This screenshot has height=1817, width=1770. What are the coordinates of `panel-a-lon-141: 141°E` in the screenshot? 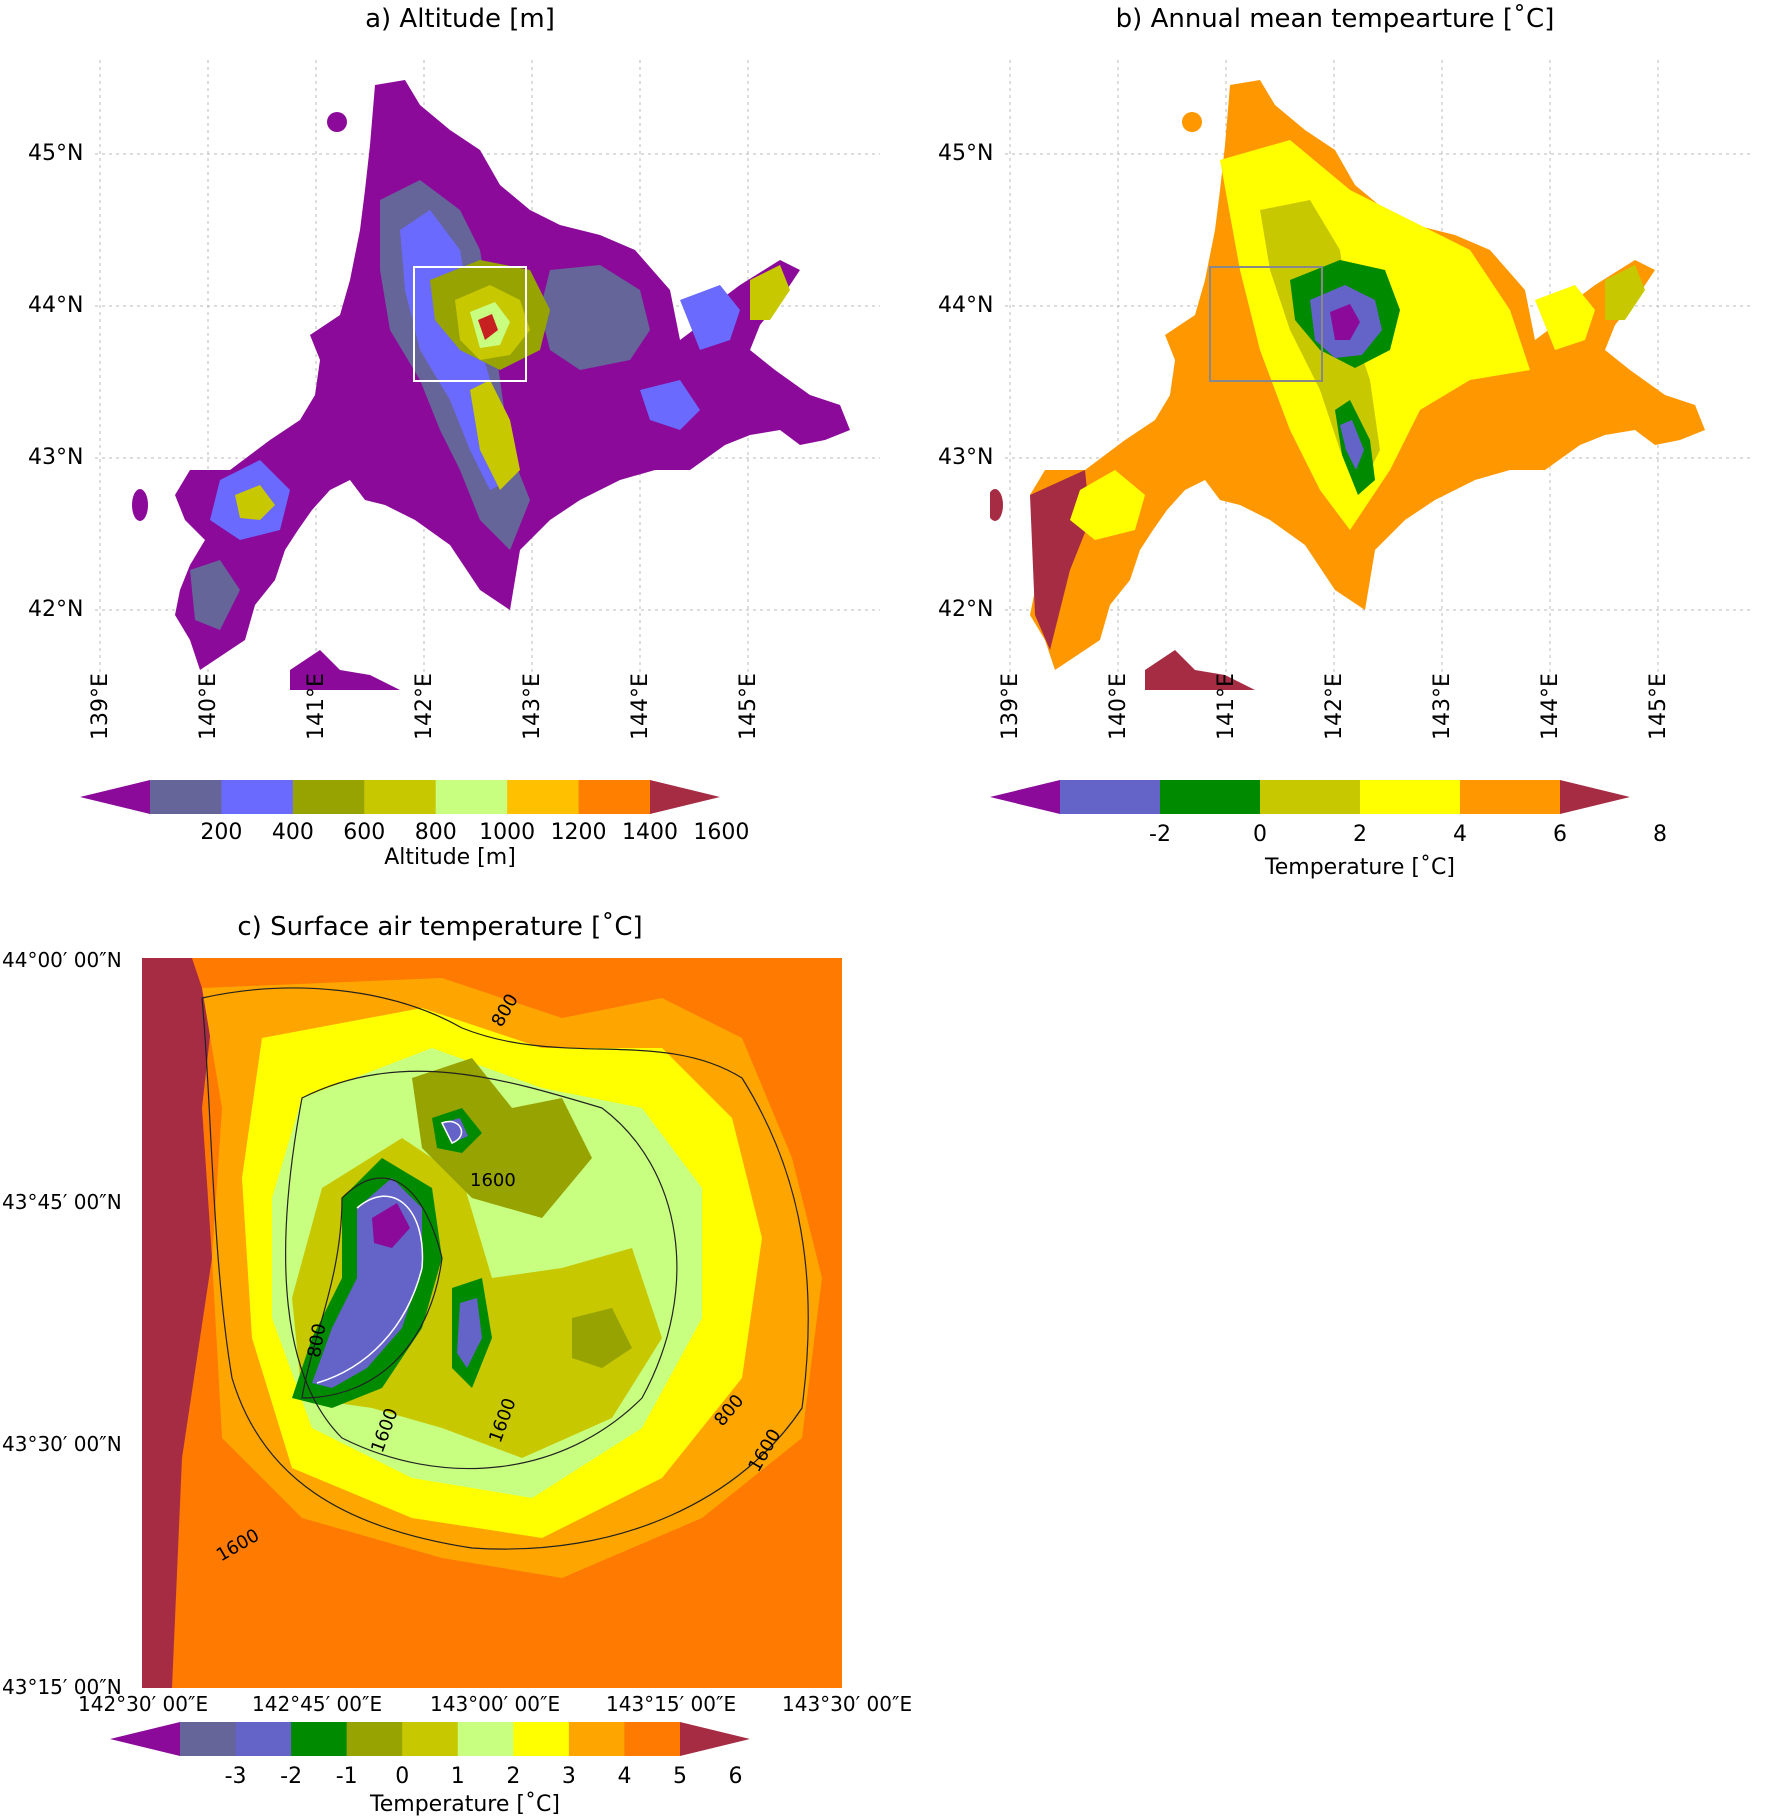 It's located at (316, 706).